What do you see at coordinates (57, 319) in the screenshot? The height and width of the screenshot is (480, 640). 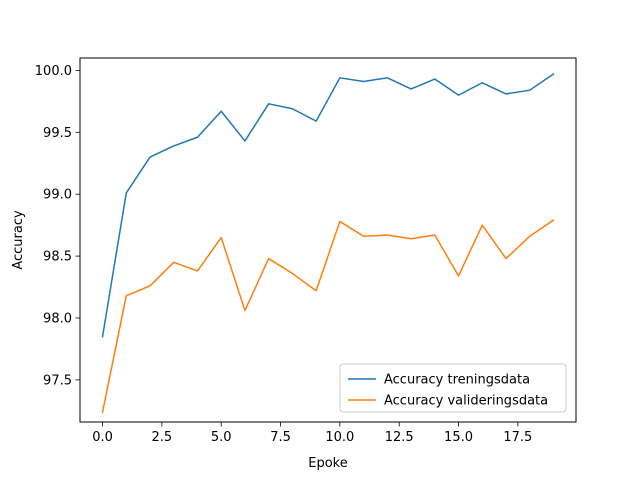 I see `y-tick-label: 98.0` at bounding box center [57, 319].